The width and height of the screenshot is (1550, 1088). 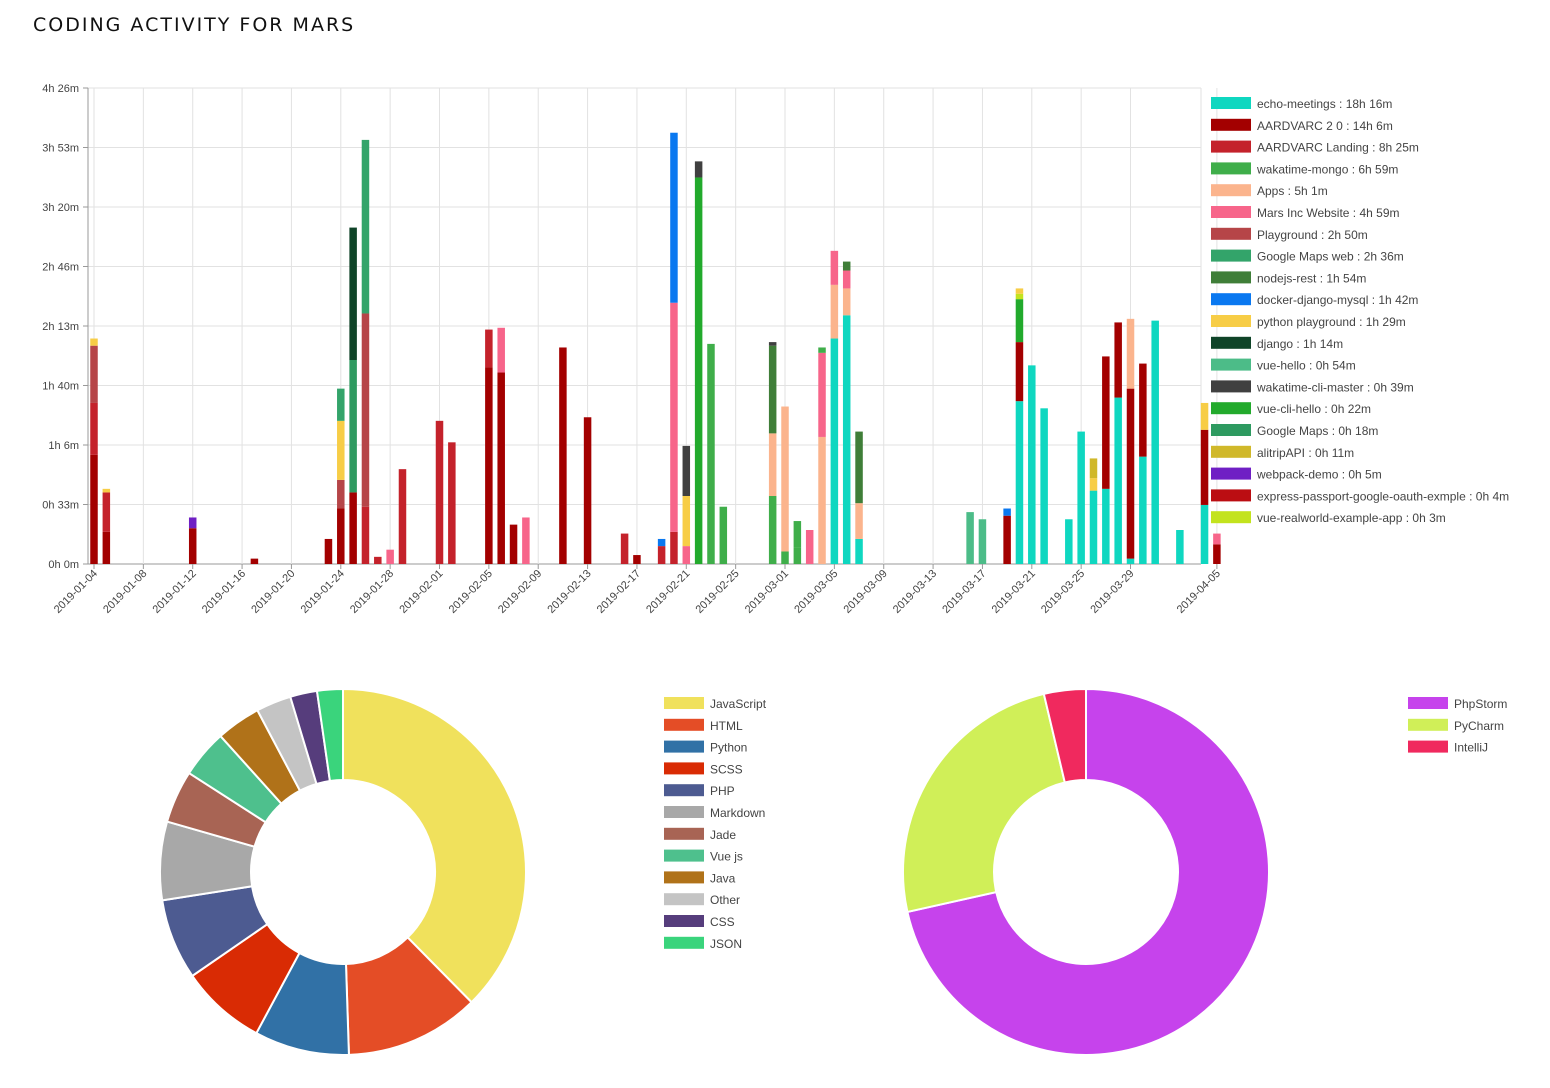 What do you see at coordinates (60, 387) in the screenshot?
I see `y-tick-label: 1h 40m` at bounding box center [60, 387].